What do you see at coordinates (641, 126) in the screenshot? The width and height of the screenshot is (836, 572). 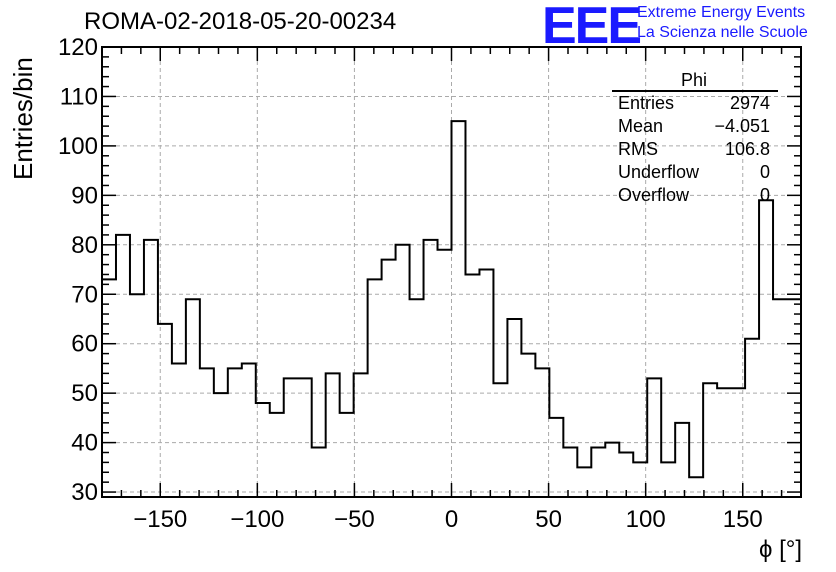 I see `stats-label: Mean` at bounding box center [641, 126].